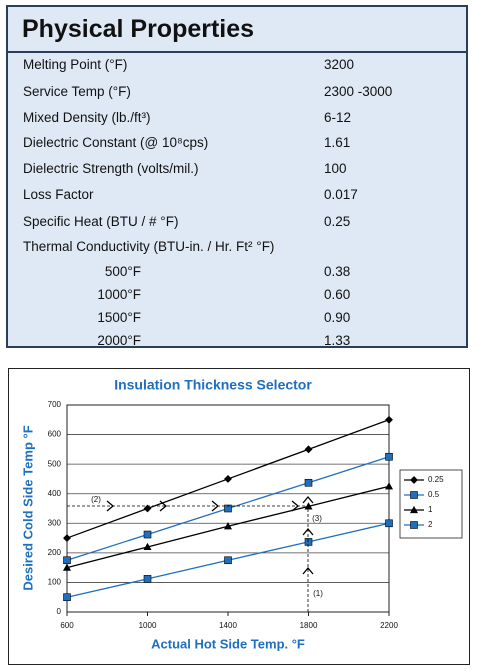  I want to click on x-tick-label: 600, so click(67, 625).